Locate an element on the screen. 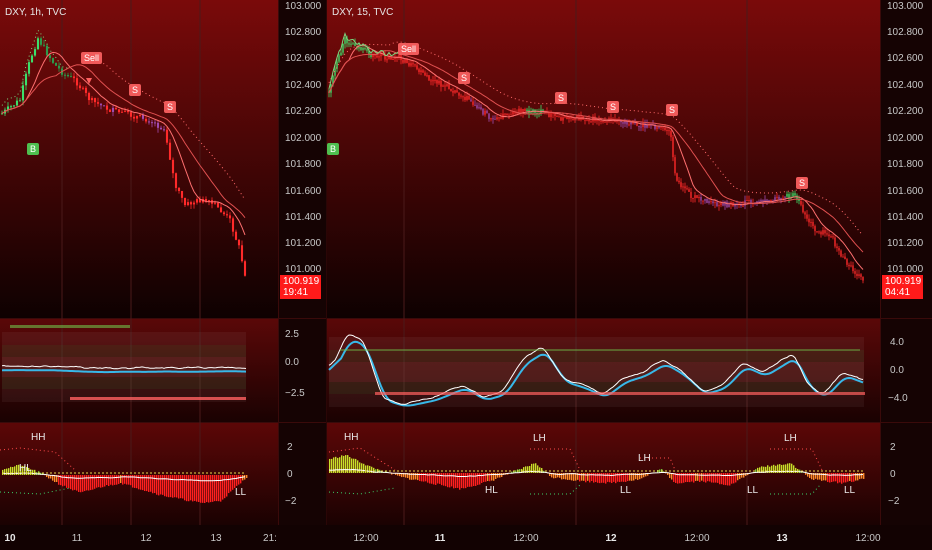 Image resolution: width=932 pixels, height=550 pixels. pivot-label-ll: LL is located at coordinates (753, 490).